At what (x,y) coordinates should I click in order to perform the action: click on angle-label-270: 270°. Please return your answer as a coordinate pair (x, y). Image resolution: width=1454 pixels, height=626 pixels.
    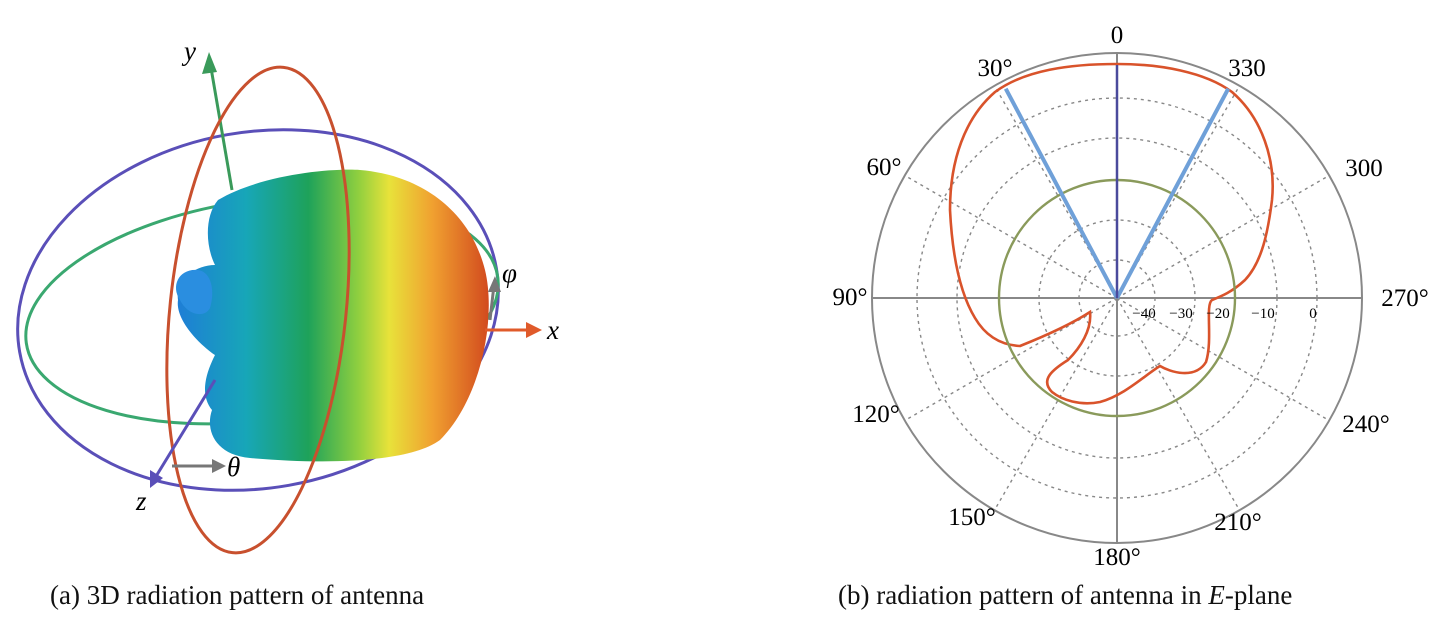
    Looking at the image, I should click on (1405, 298).